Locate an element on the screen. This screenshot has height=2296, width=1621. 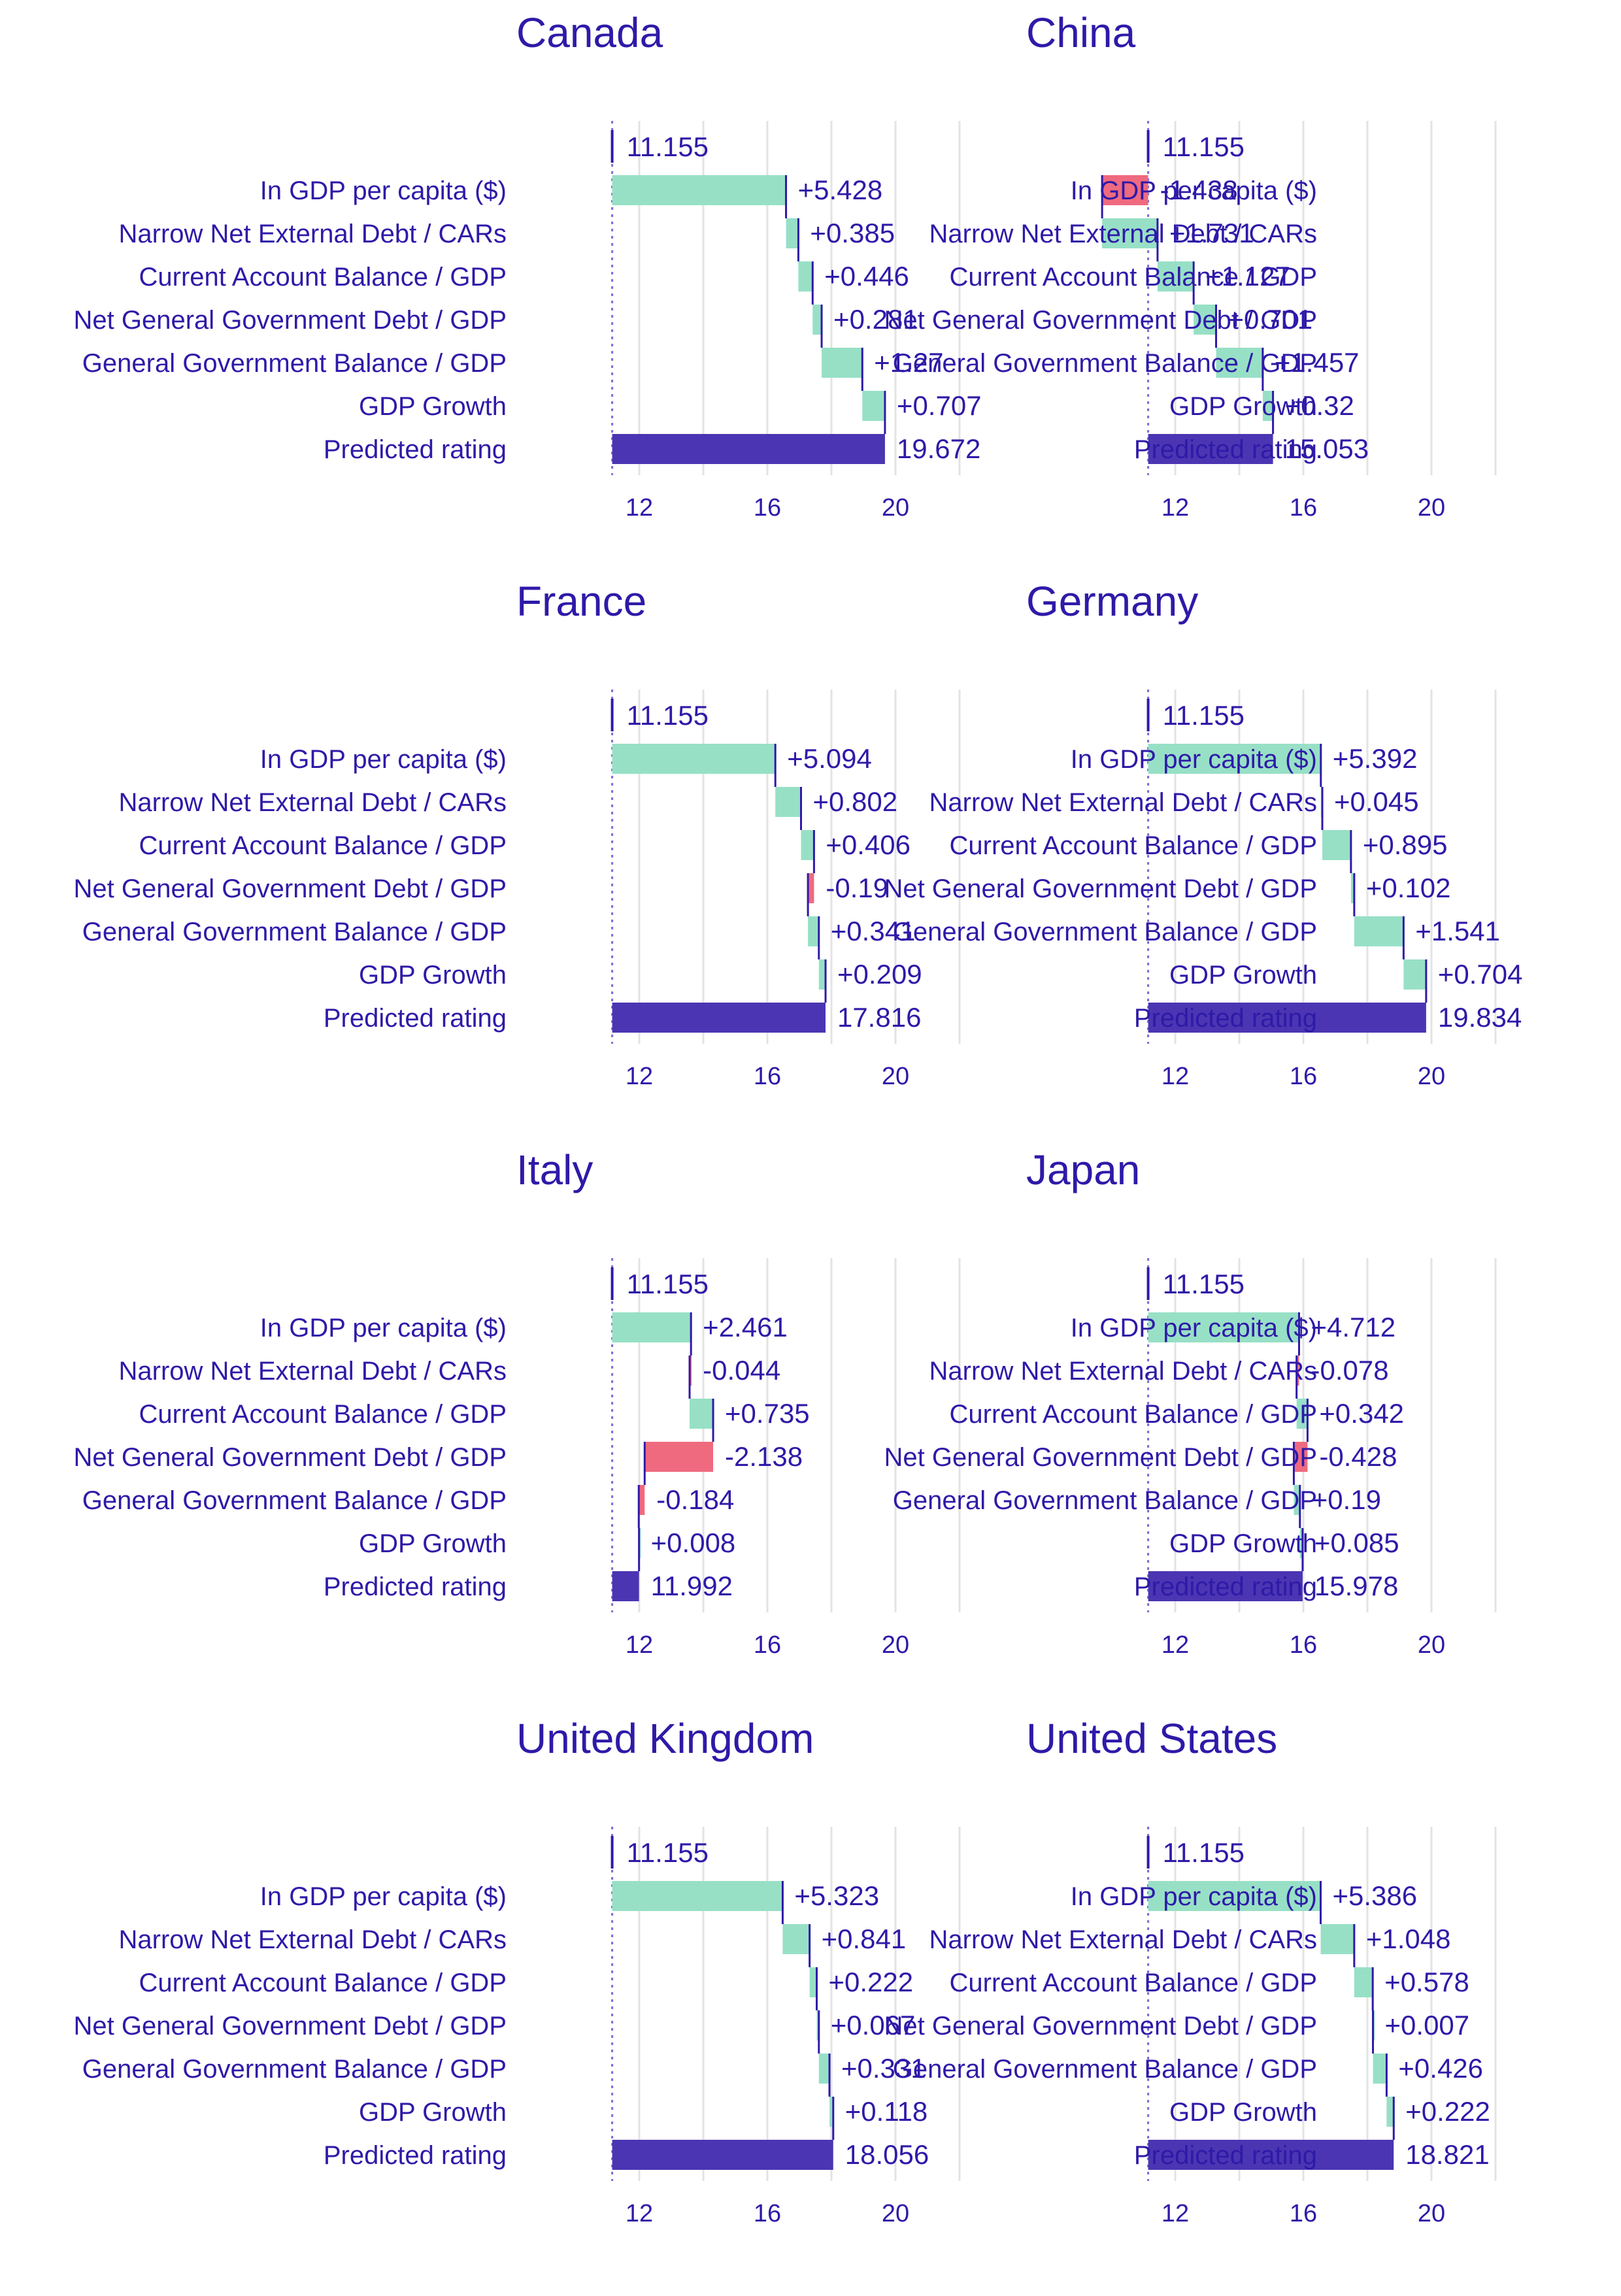
contribution-value-label: +0.045 is located at coordinates (1376, 801).